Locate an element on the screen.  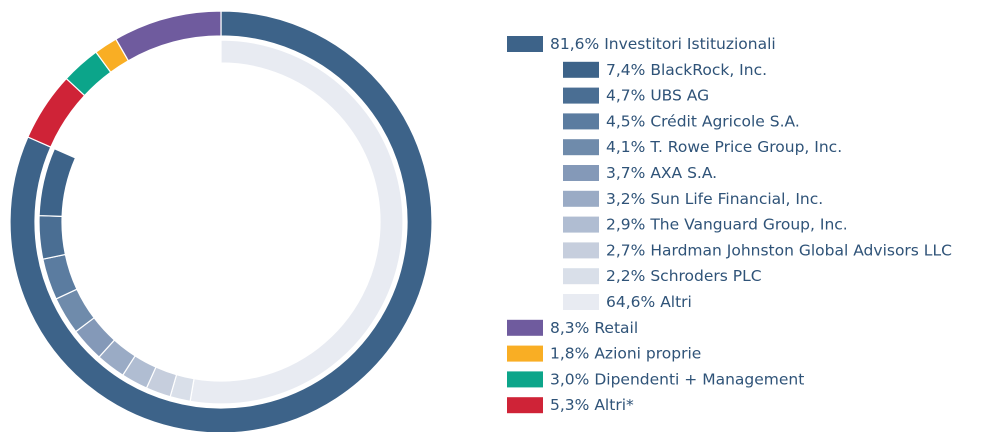
legend-value: 2,7% is located at coordinates (625, 250).